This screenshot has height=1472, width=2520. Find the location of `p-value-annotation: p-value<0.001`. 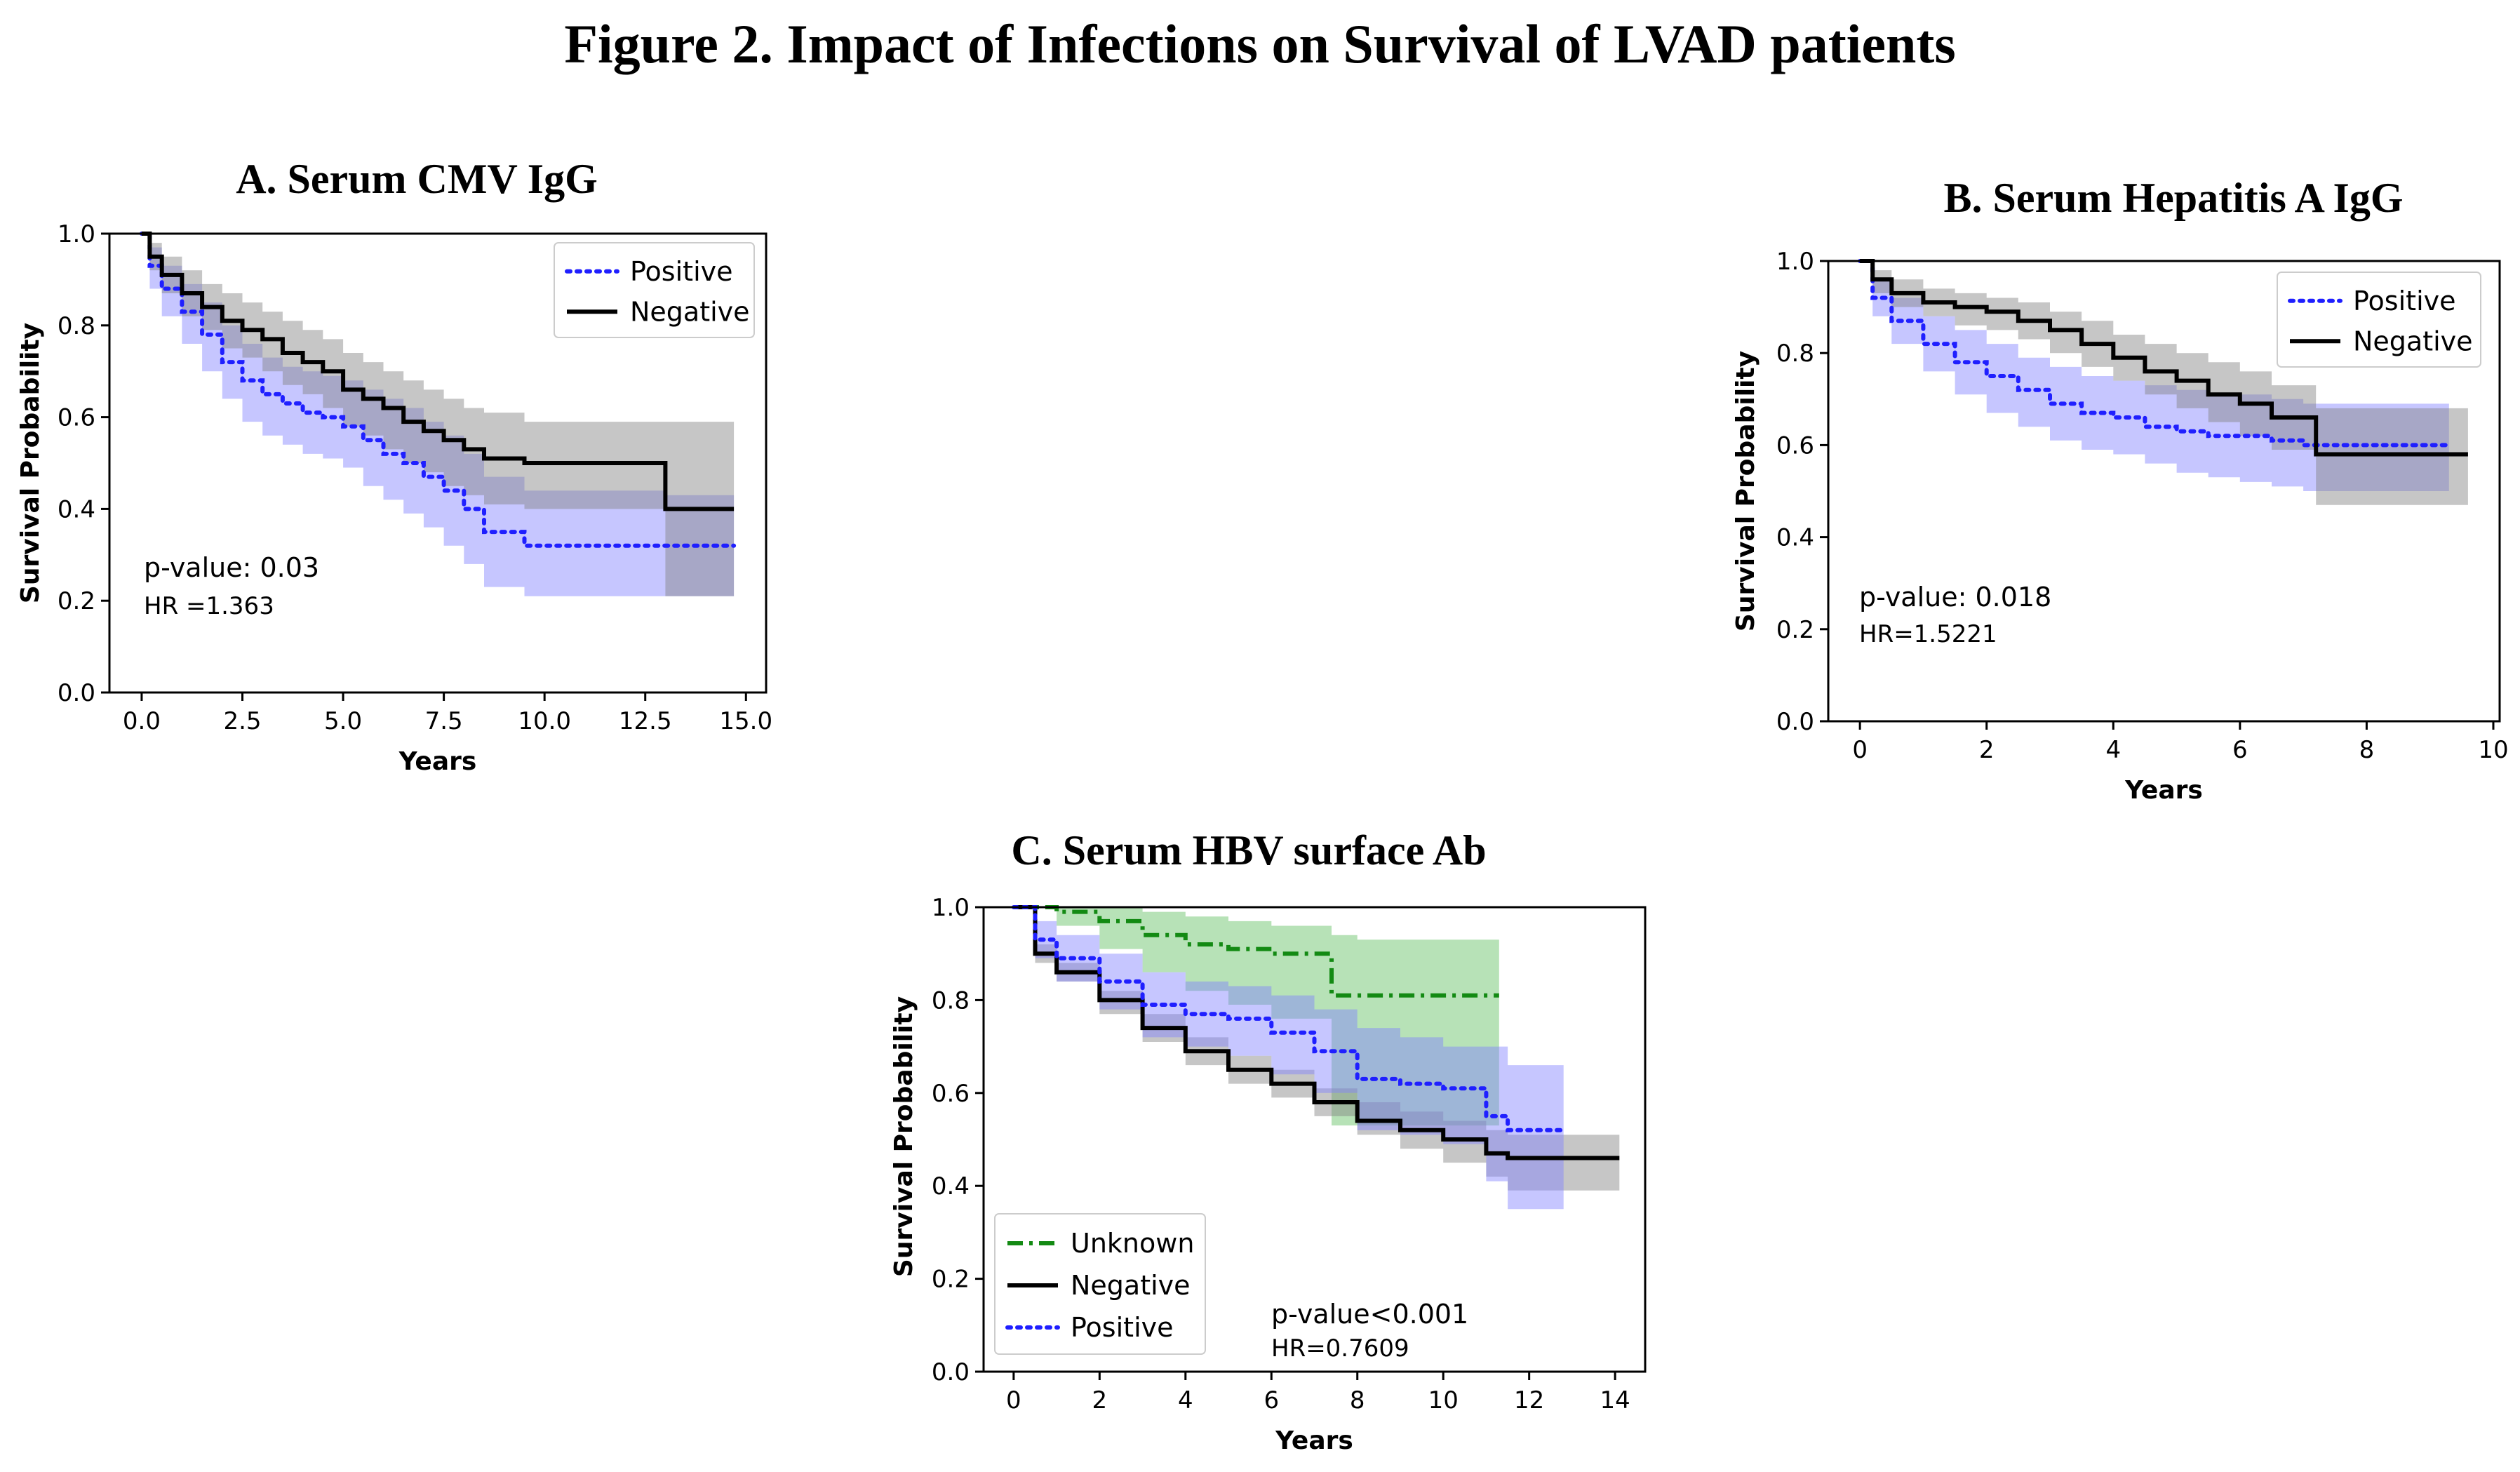

p-value-annotation: p-value<0.001 is located at coordinates (1369, 1314).